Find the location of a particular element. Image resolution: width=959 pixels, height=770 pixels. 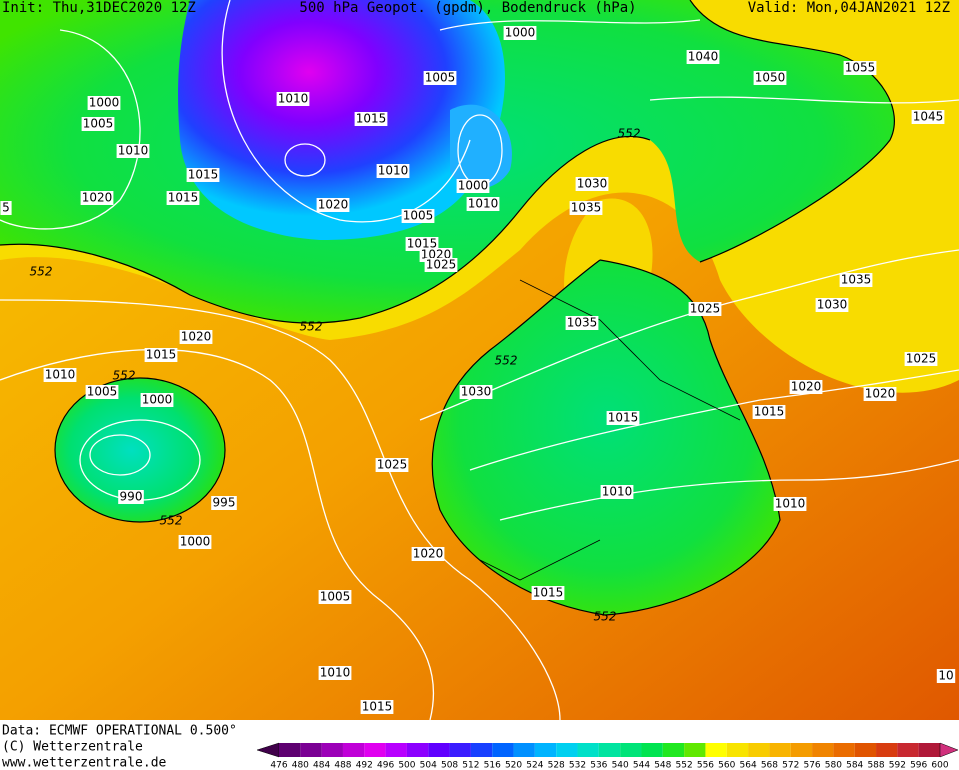

colorbar-label: 592 is located at coordinates (897, 765).